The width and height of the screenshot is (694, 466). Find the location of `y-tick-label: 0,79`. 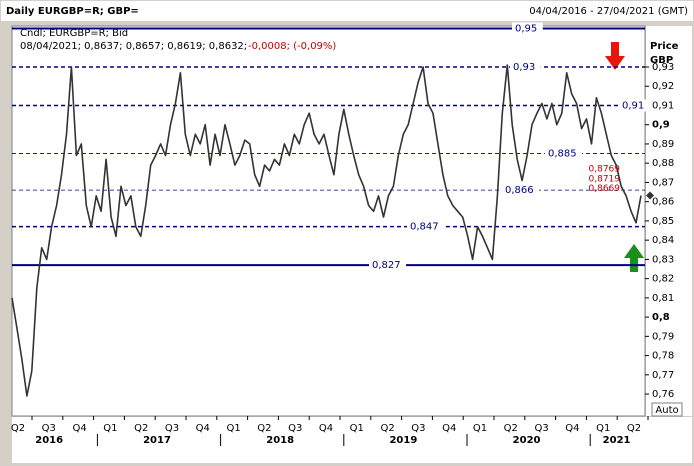

y-tick-label: 0,79 is located at coordinates (663, 336).